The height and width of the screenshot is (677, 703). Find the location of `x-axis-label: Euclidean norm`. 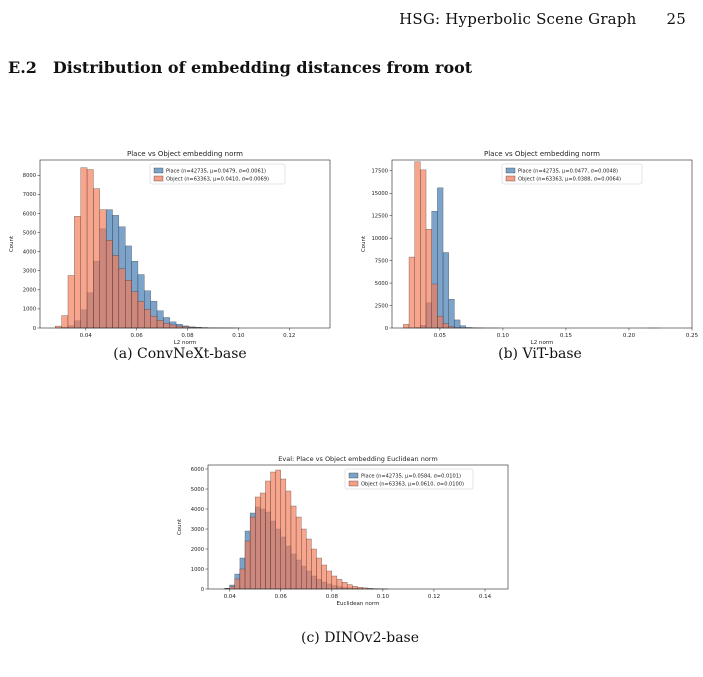

x-axis-label: Euclidean norm is located at coordinates (358, 604).